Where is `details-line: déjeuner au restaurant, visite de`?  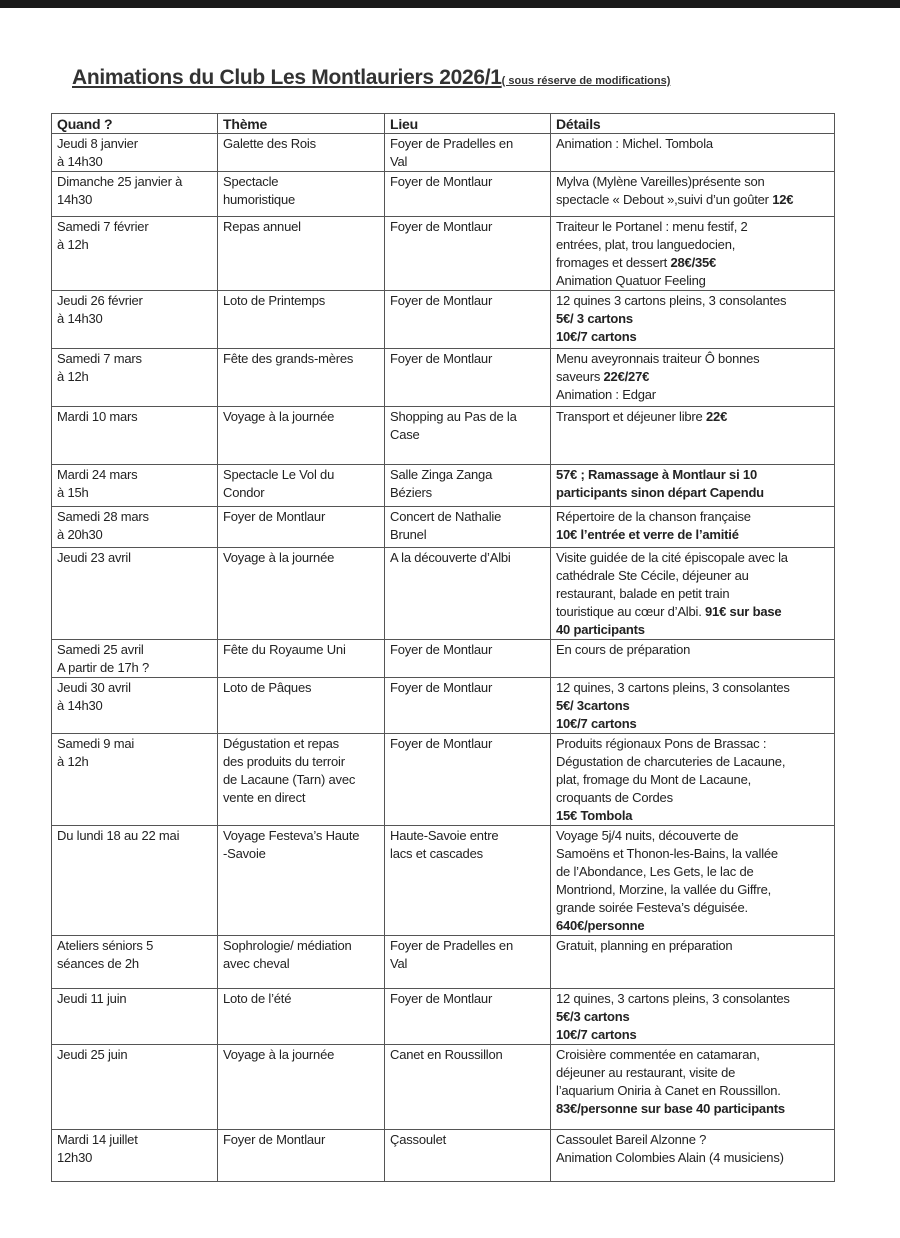 details-line: déjeuner au restaurant, visite de is located at coordinates (692, 1073).